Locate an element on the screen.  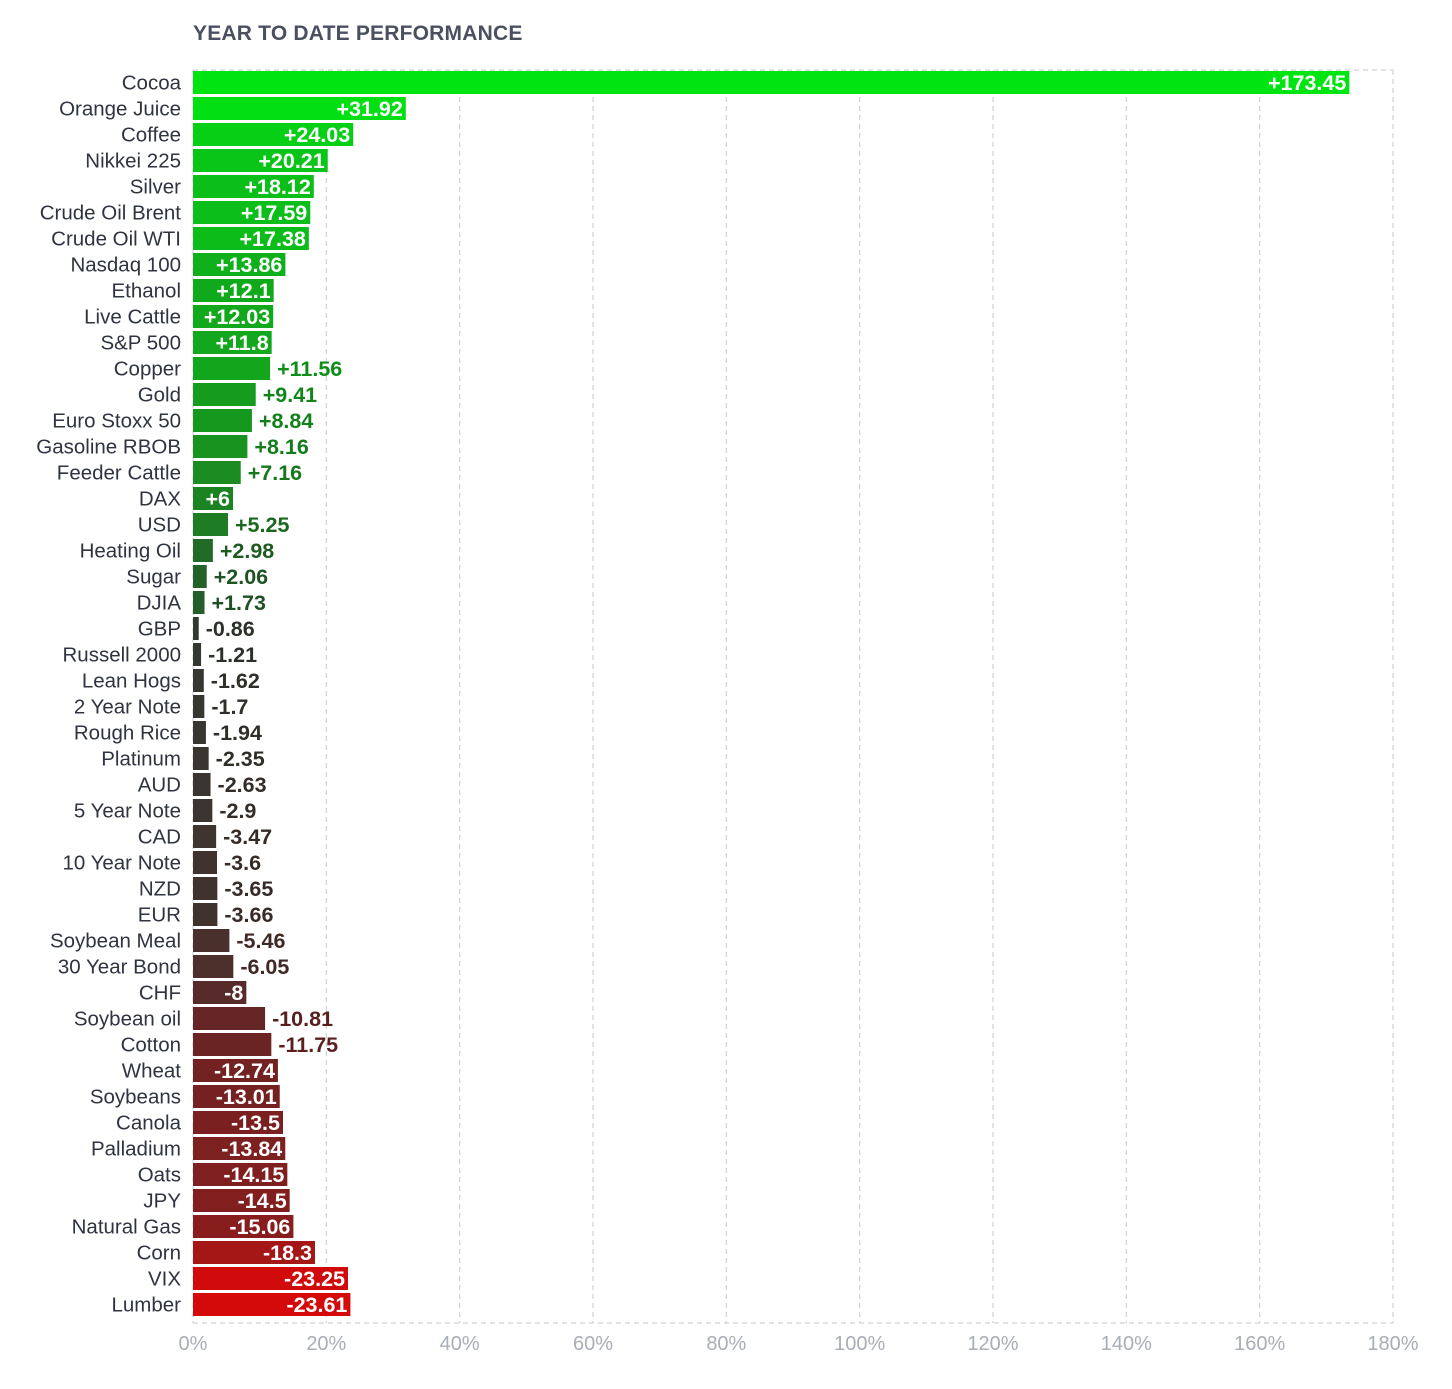
value-label: +6 is located at coordinates (217, 499).